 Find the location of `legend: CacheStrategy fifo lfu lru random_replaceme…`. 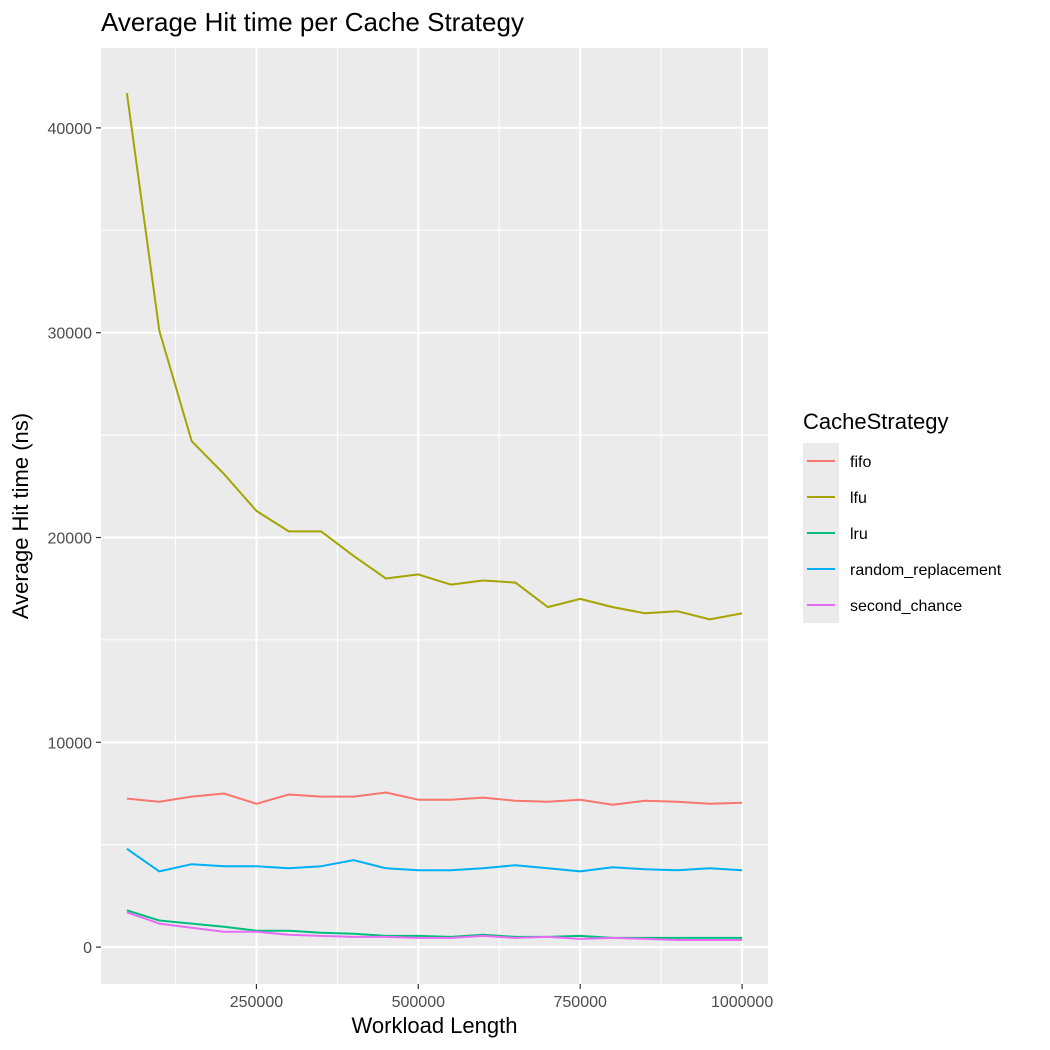

legend: CacheStrategy fifo lfu lru random_replaceme… is located at coordinates (902, 516).